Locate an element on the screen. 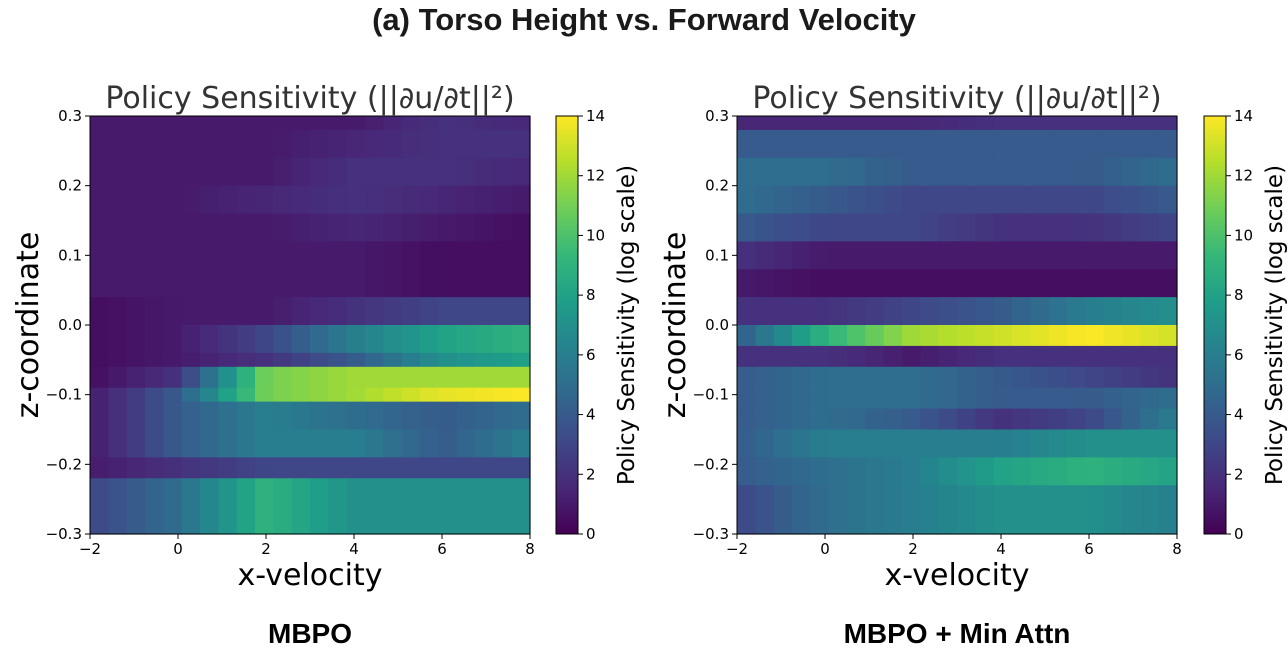 This screenshot has width=1288, height=660. colorbar-tick-label: 12 is located at coordinates (595, 176).